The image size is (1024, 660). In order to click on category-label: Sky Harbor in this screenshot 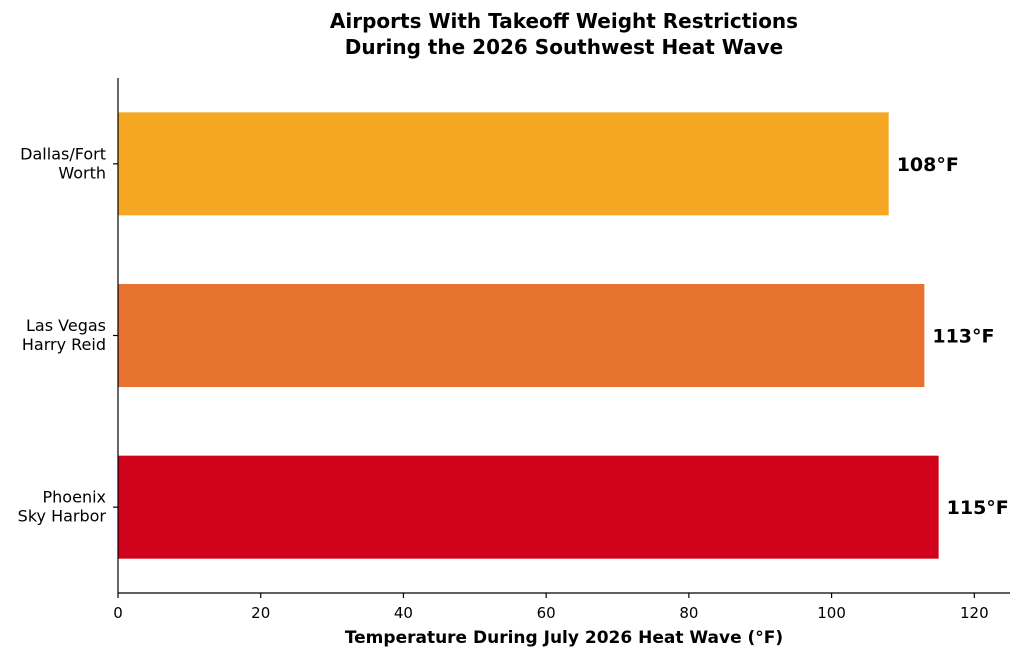, I will do `click(62, 516)`.